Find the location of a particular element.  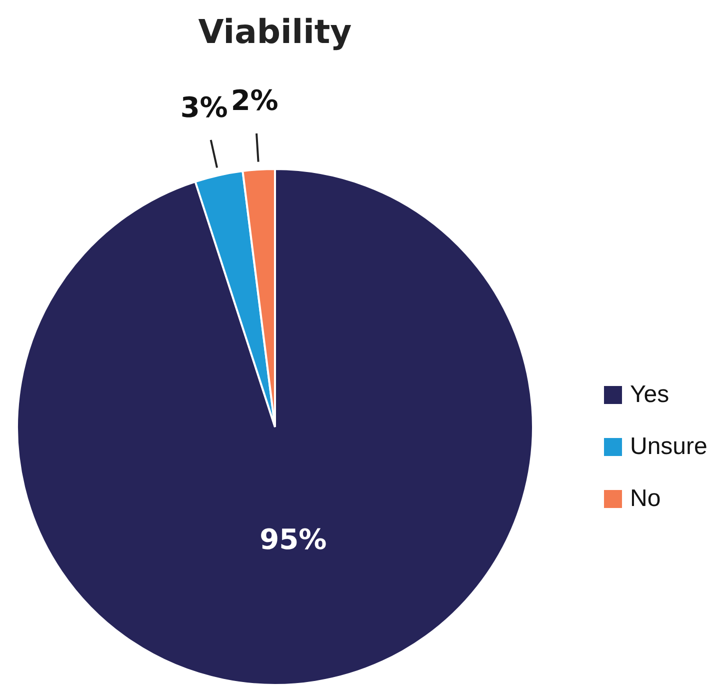

data-label: 2% is located at coordinates (254, 100).